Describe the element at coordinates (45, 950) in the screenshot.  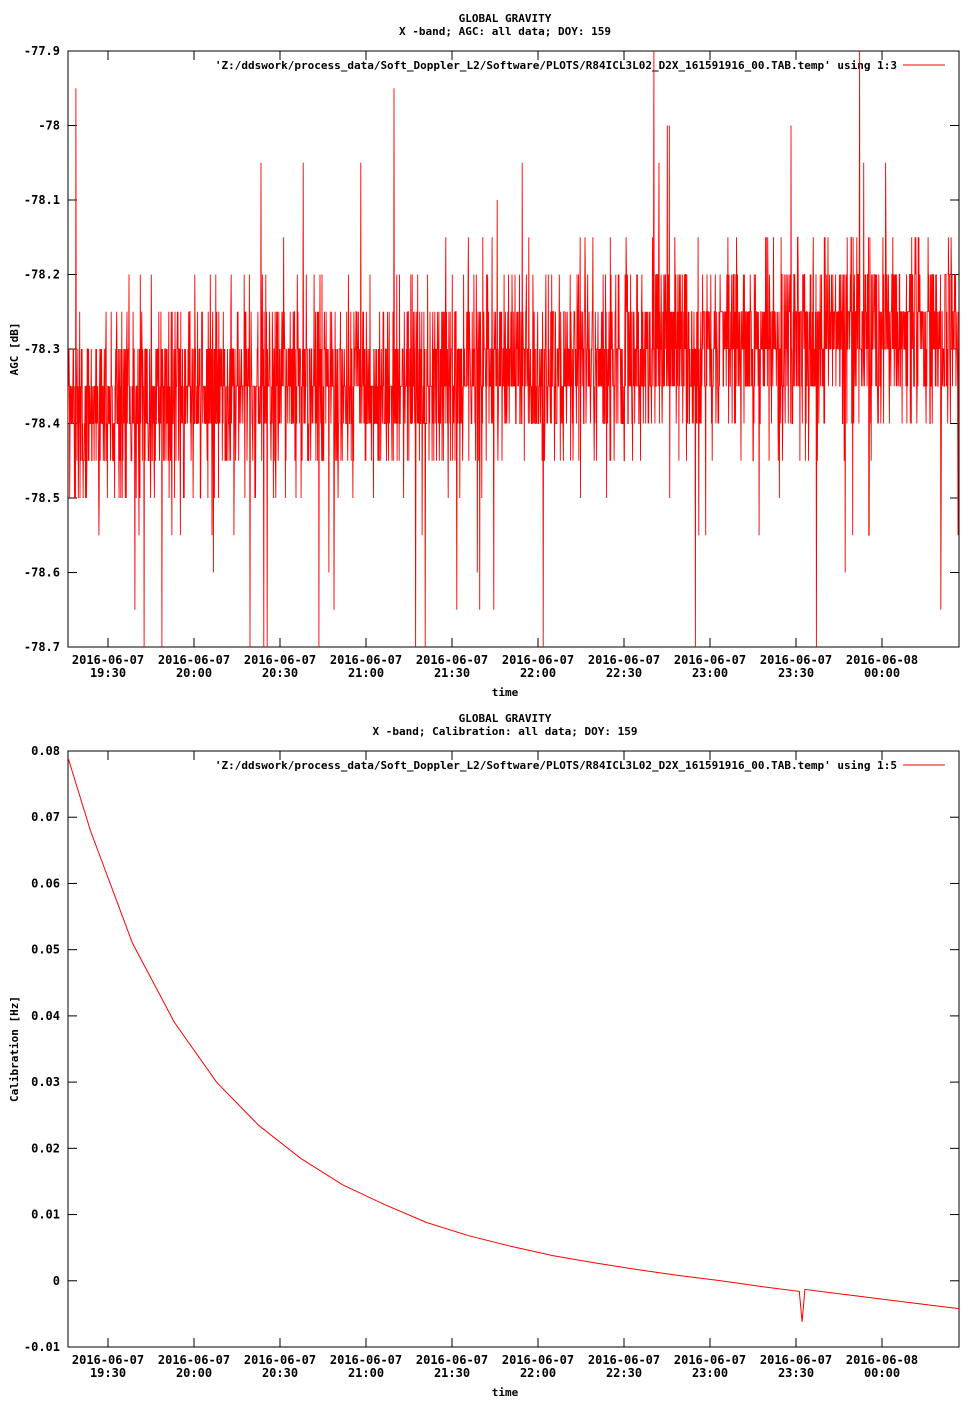
I see `y-tick-label: 0.05` at that location.